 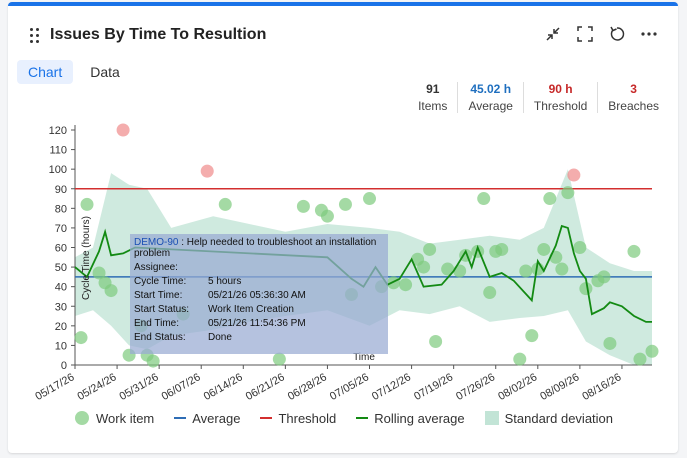 What do you see at coordinates (585, 34) in the screenshot?
I see `fullscreen-icon` at bounding box center [585, 34].